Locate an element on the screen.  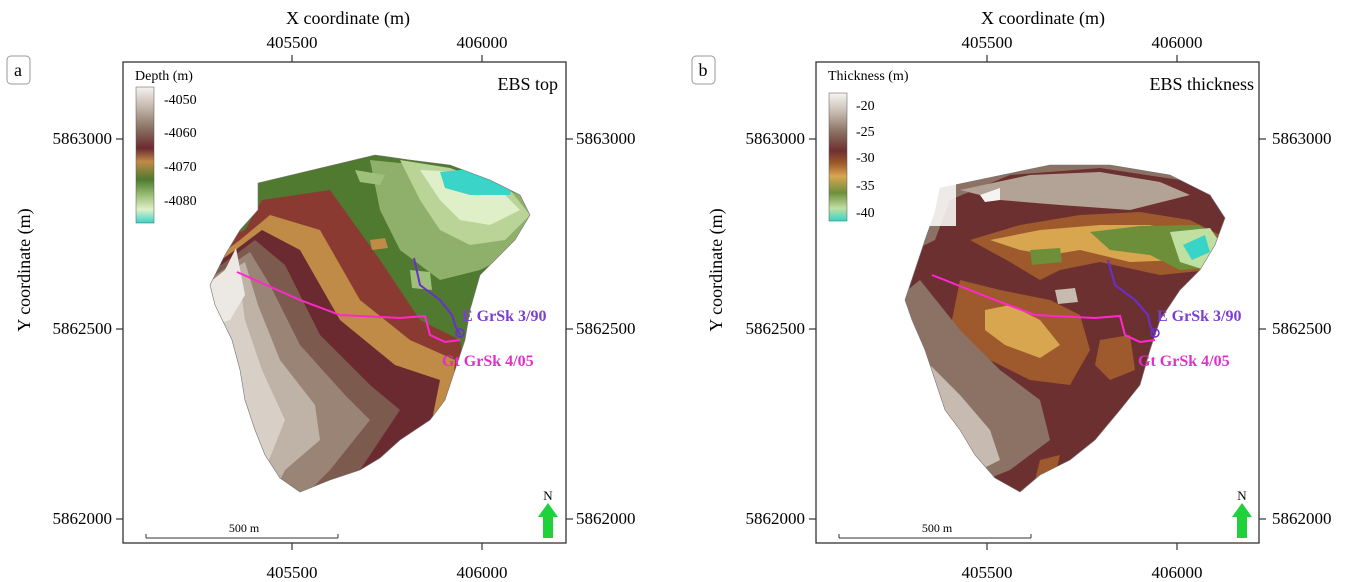
legend-label-2: -4060 is located at coordinates (180, 133).